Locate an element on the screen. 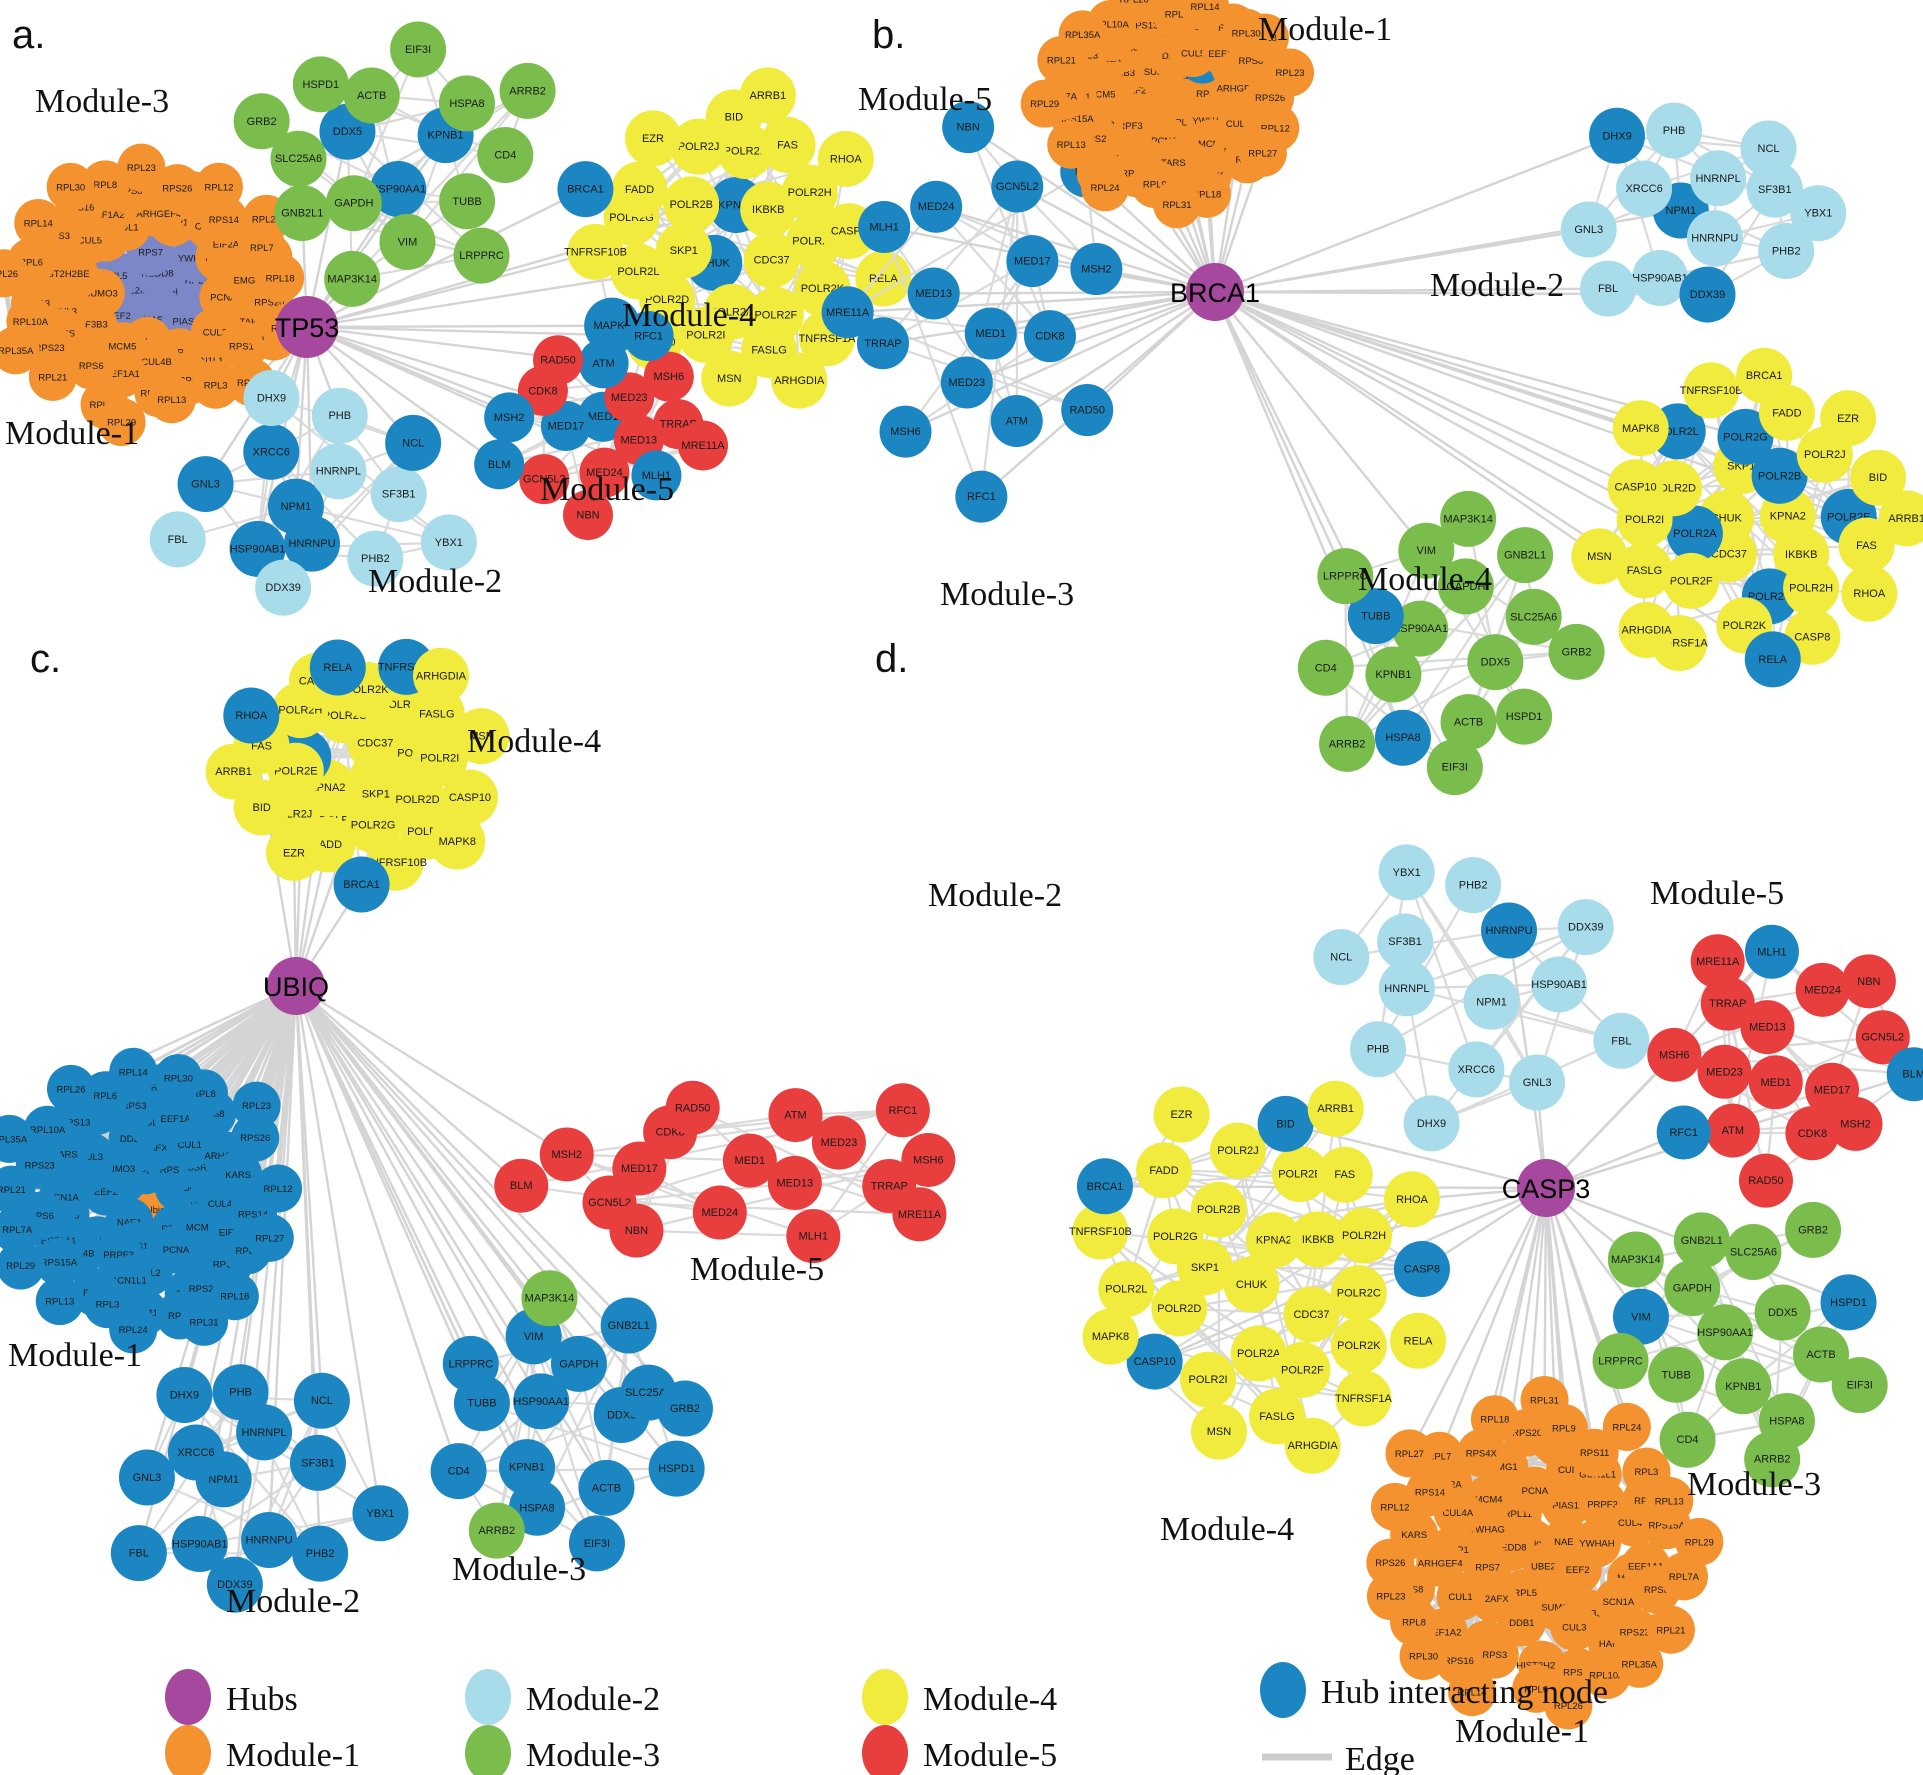  gene-node-rpl26 is located at coordinates (14, 273).